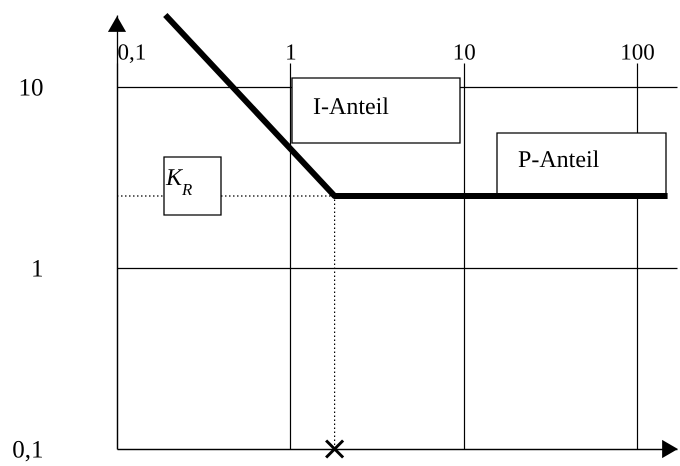 This screenshot has height=466, width=680. Describe the element at coordinates (132, 52) in the screenshot. I see `x-tick-label: 0,1` at that location.